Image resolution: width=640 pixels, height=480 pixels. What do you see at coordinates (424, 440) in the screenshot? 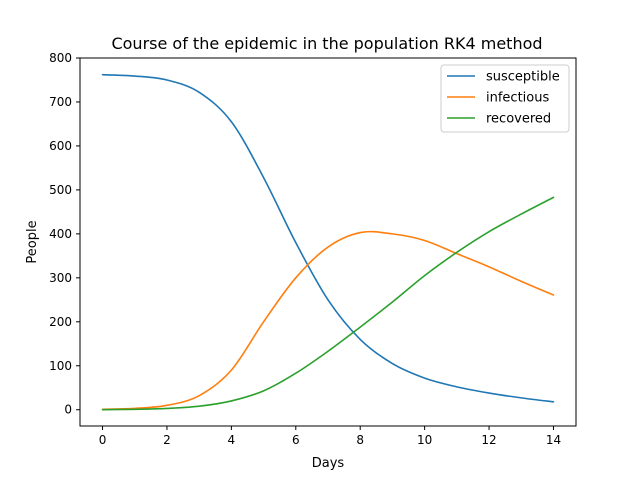
I see `x-tick-label: 10` at bounding box center [424, 440].